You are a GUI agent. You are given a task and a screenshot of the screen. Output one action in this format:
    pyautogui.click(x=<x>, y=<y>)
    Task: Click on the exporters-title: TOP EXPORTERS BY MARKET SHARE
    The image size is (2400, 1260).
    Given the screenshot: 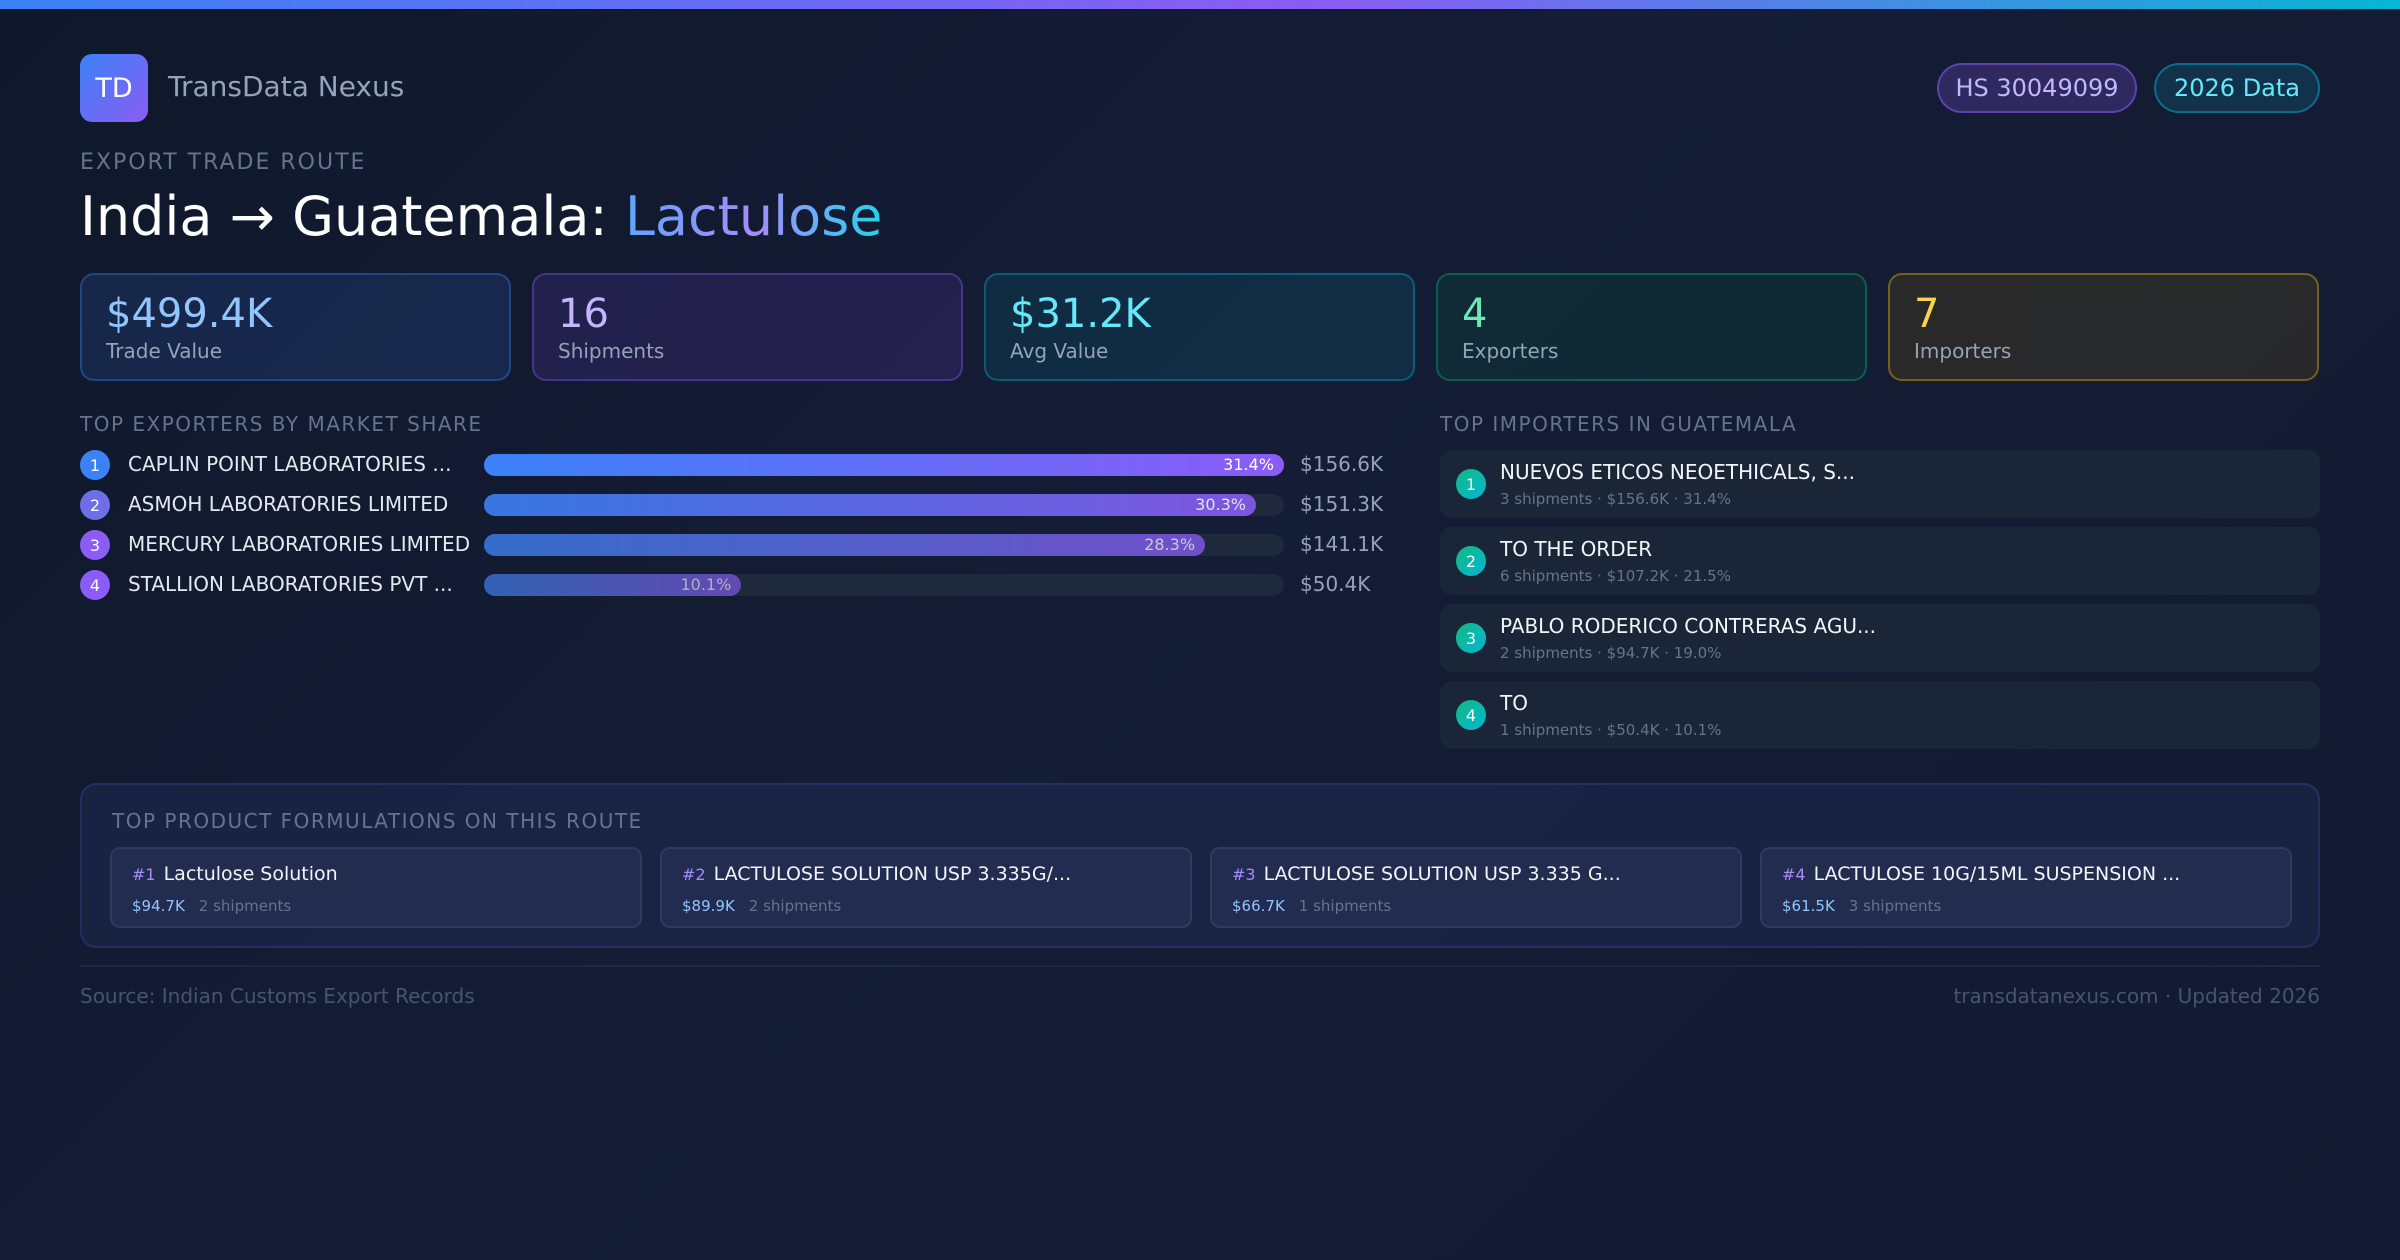 What is the action you would take?
    pyautogui.click(x=281, y=424)
    